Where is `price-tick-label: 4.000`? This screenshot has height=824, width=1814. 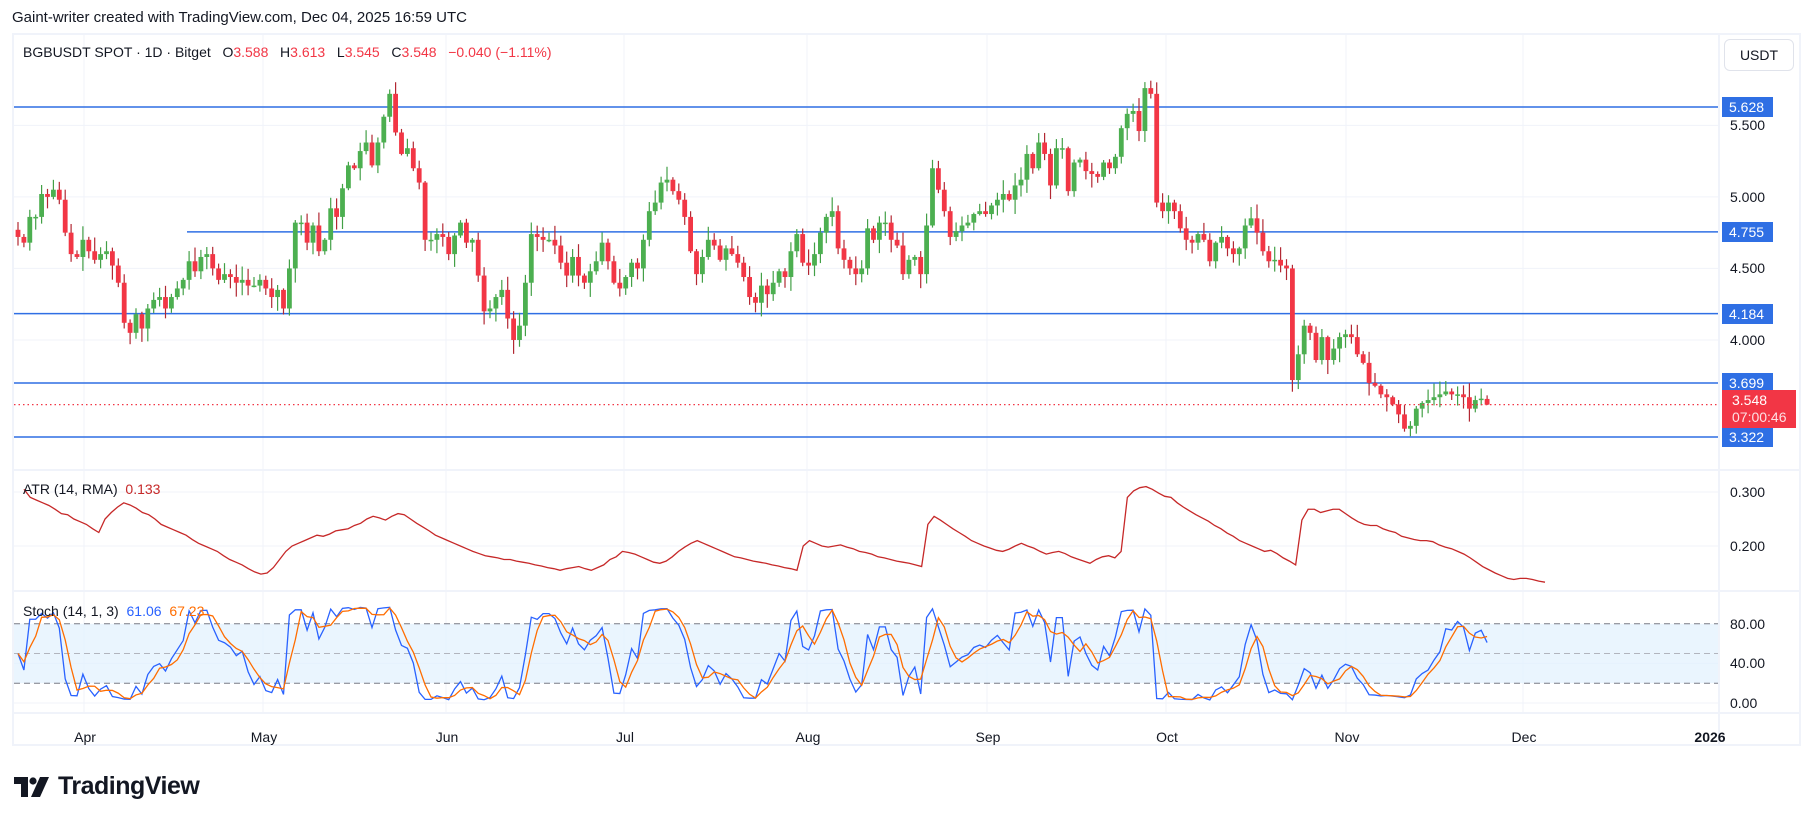
price-tick-label: 4.000 is located at coordinates (1748, 339).